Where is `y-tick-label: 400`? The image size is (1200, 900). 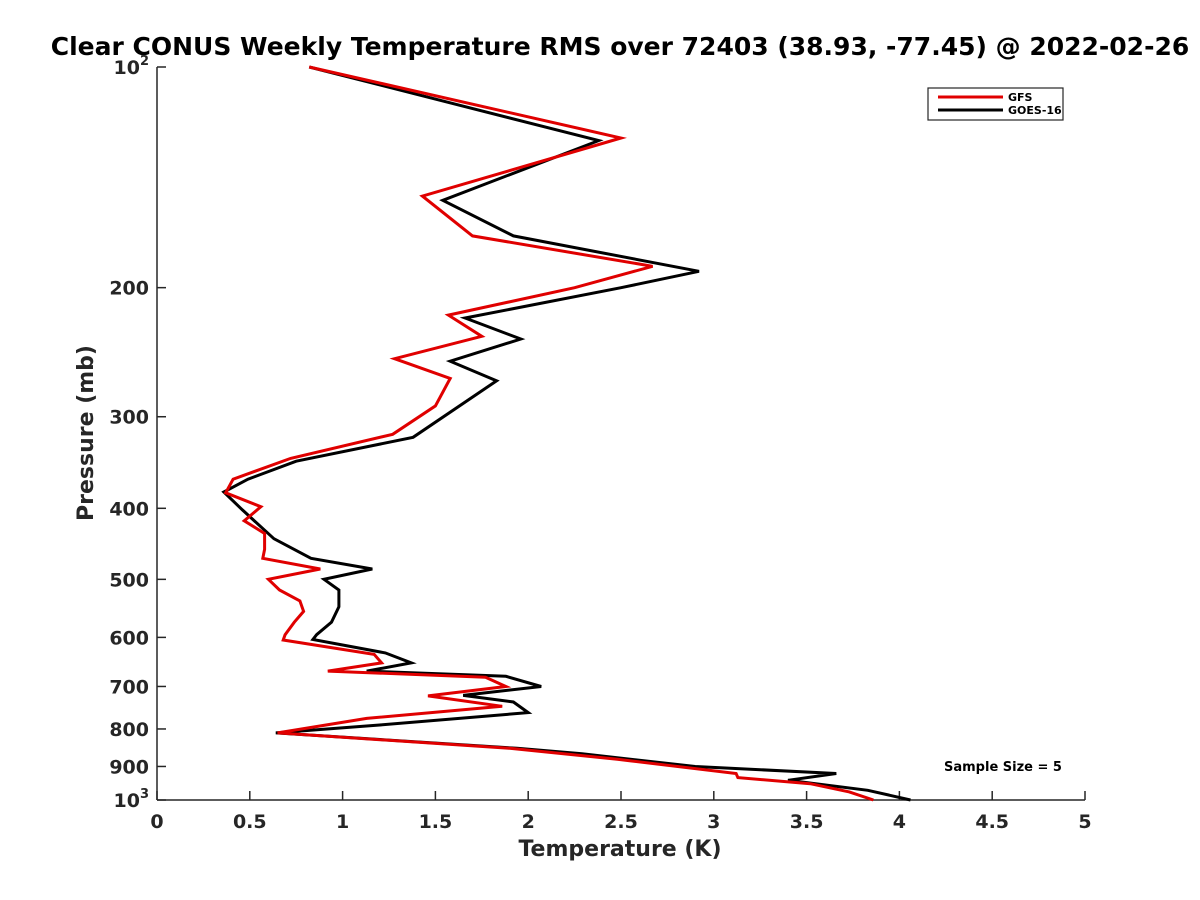 y-tick-label: 400 is located at coordinates (129, 509).